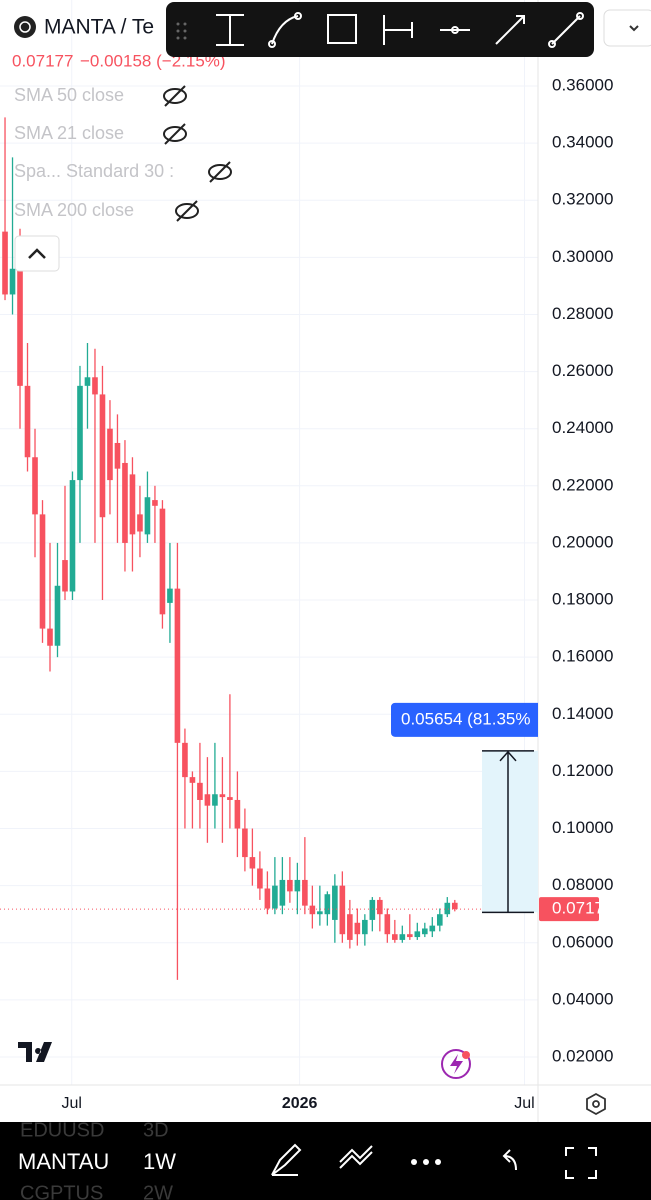  What do you see at coordinates (582, 313) in the screenshot?
I see `y-tick-label: 0.28000` at bounding box center [582, 313].